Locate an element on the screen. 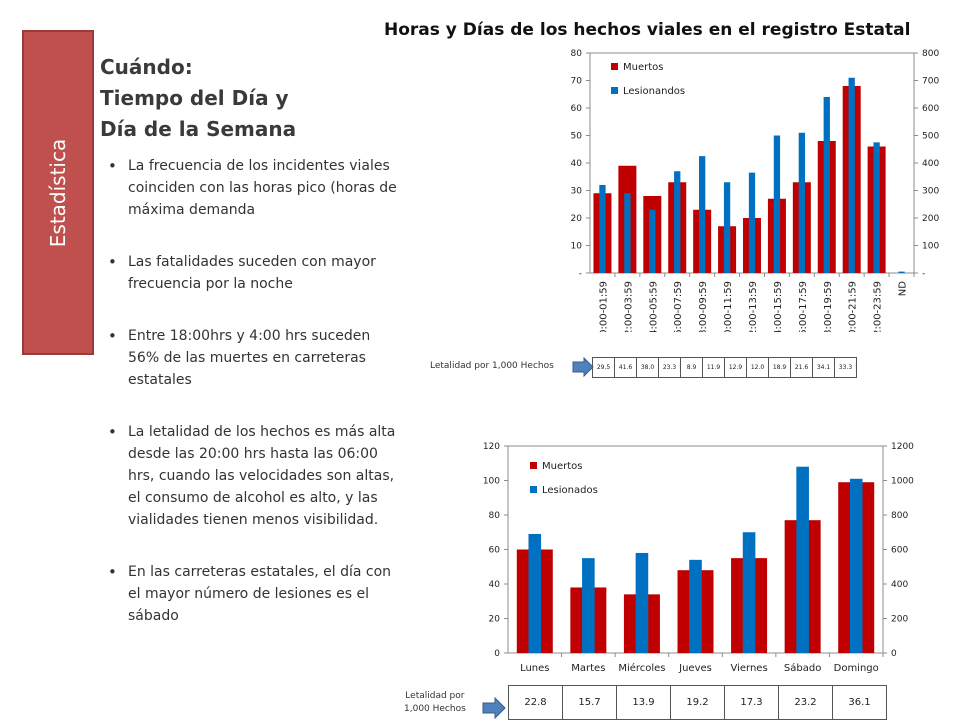 This screenshot has width=960, height=720. x-category-label: 08:00-09:59 is located at coordinates (703, 306).